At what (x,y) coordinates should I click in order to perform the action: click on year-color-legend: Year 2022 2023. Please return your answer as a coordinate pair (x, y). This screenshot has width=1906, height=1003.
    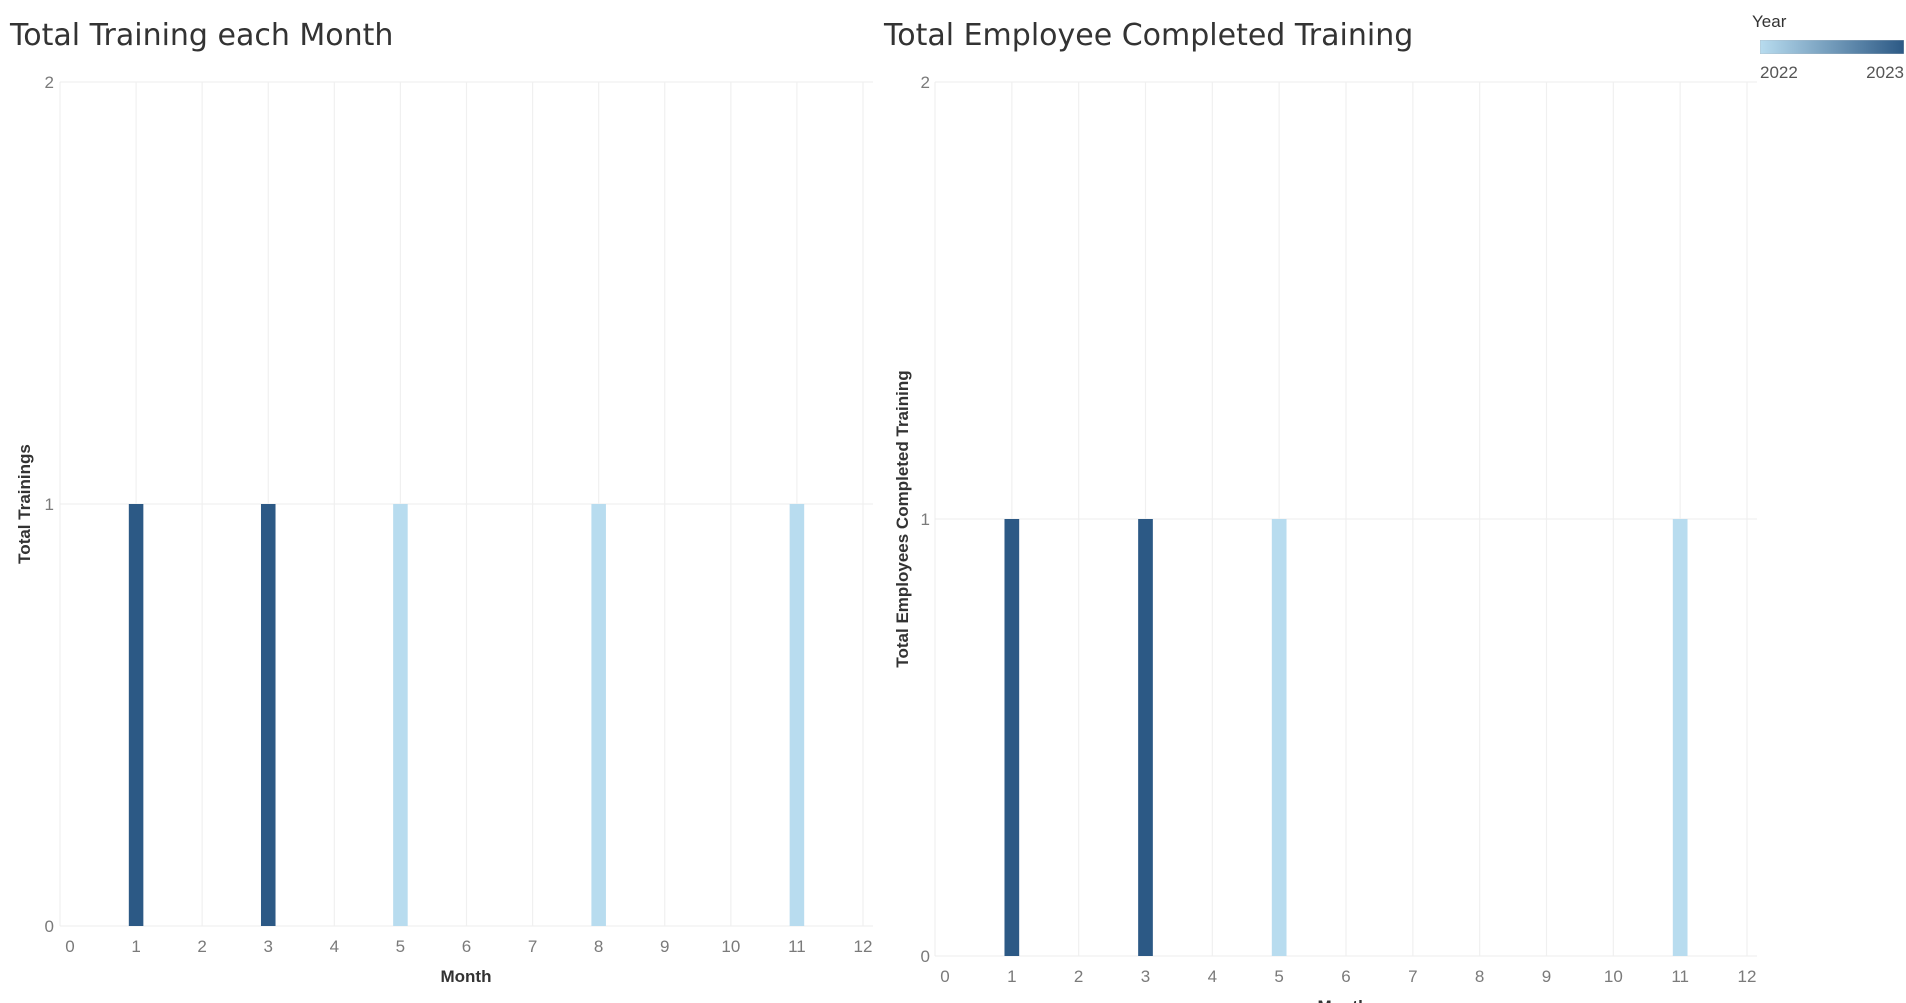
    Looking at the image, I should click on (1828, 47).